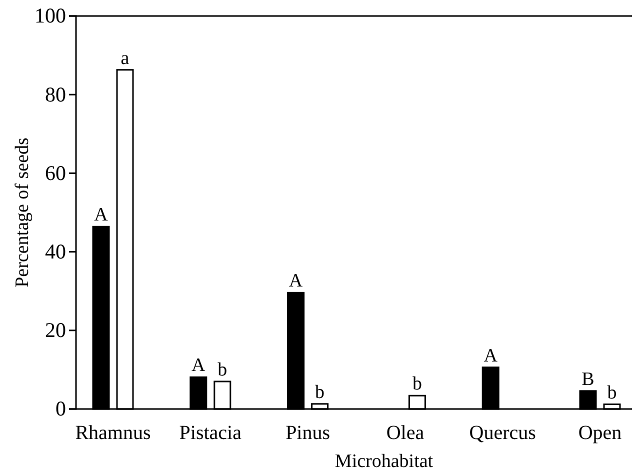 The width and height of the screenshot is (635, 472). Describe the element at coordinates (55, 94) in the screenshot. I see `y-tick-label: 80` at that location.